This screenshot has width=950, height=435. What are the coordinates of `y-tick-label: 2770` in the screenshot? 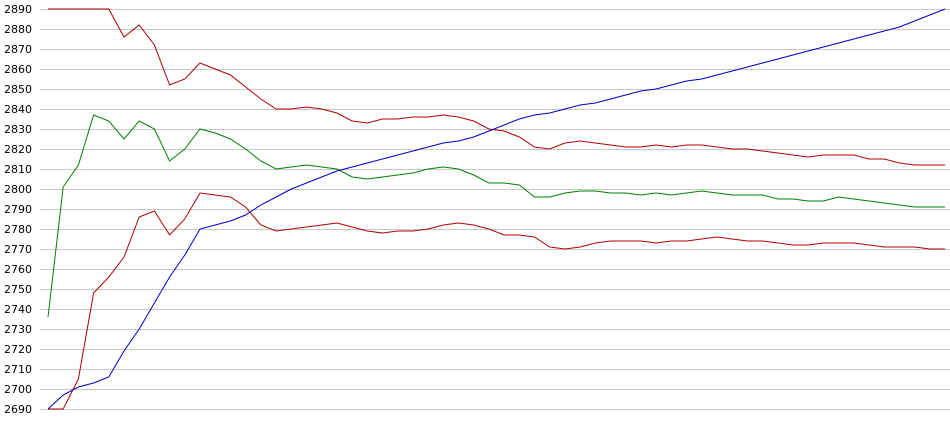 It's located at (18, 249).